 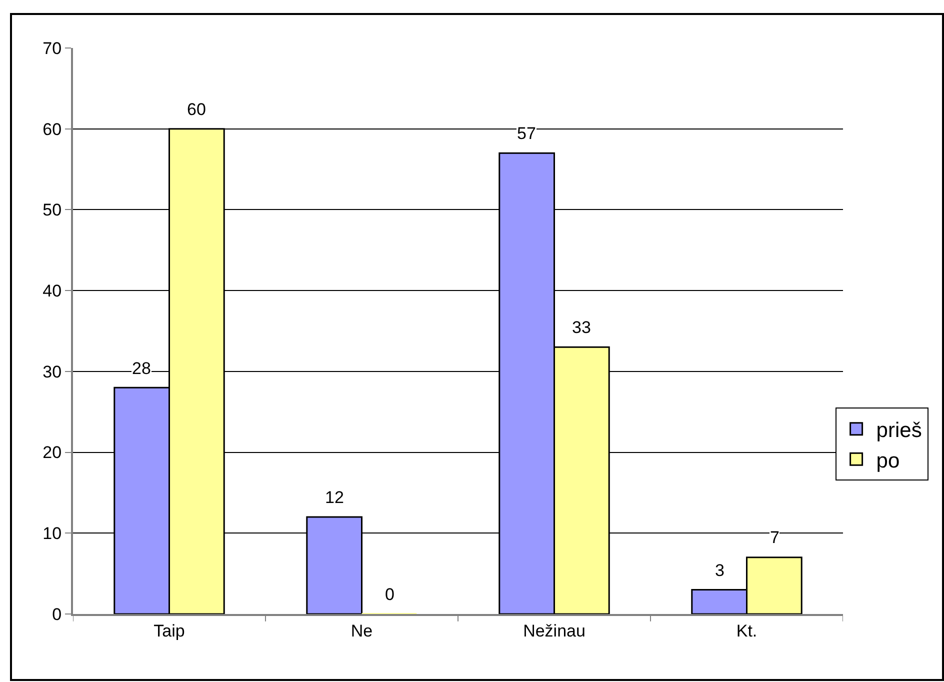 What do you see at coordinates (52, 210) in the screenshot?
I see `y-tick-label: 50` at bounding box center [52, 210].